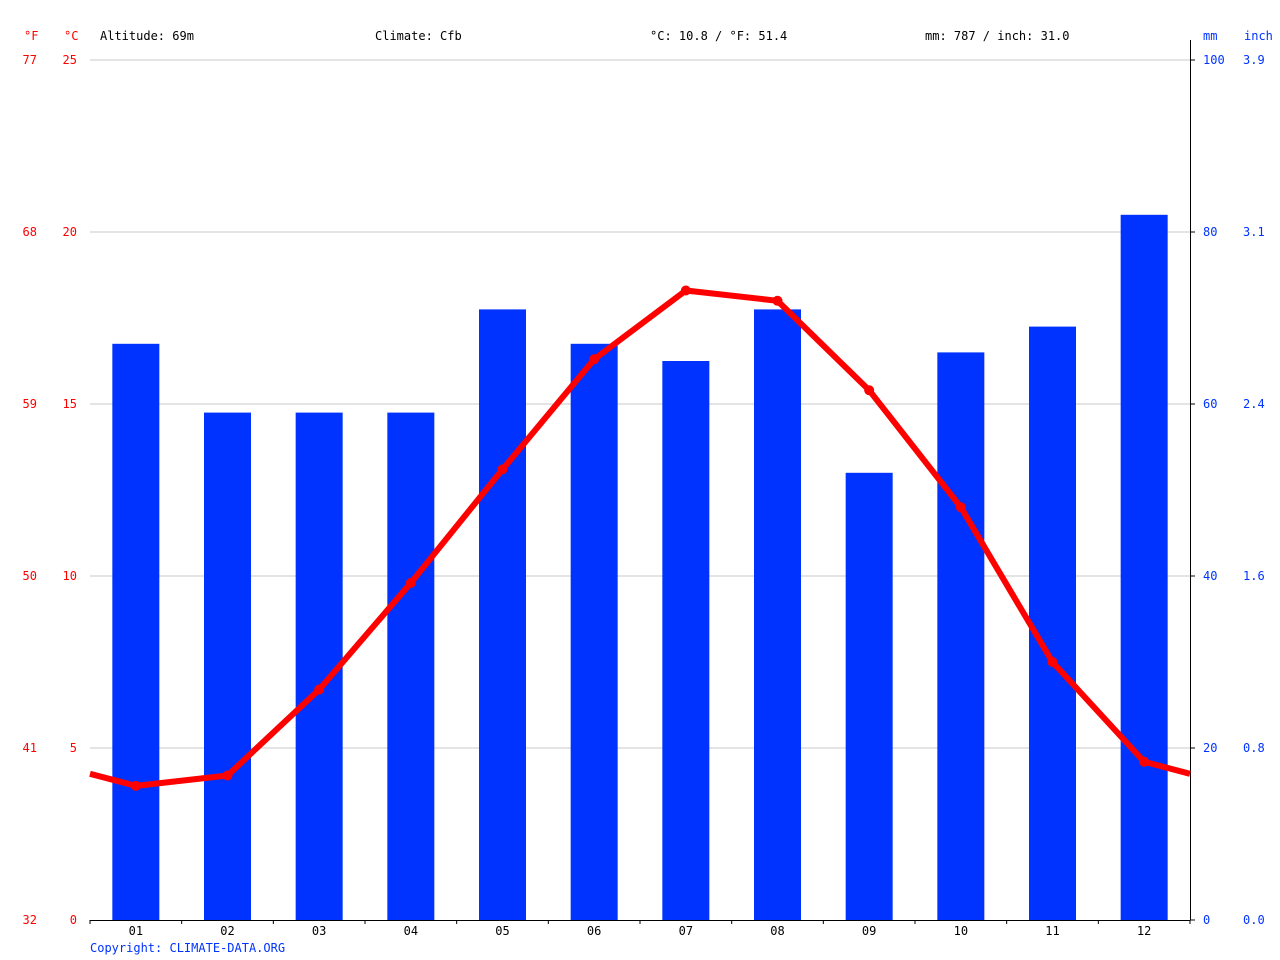 The height and width of the screenshot is (960, 1280). I want to click on inch-tick-label: 1.6, so click(1254, 576).